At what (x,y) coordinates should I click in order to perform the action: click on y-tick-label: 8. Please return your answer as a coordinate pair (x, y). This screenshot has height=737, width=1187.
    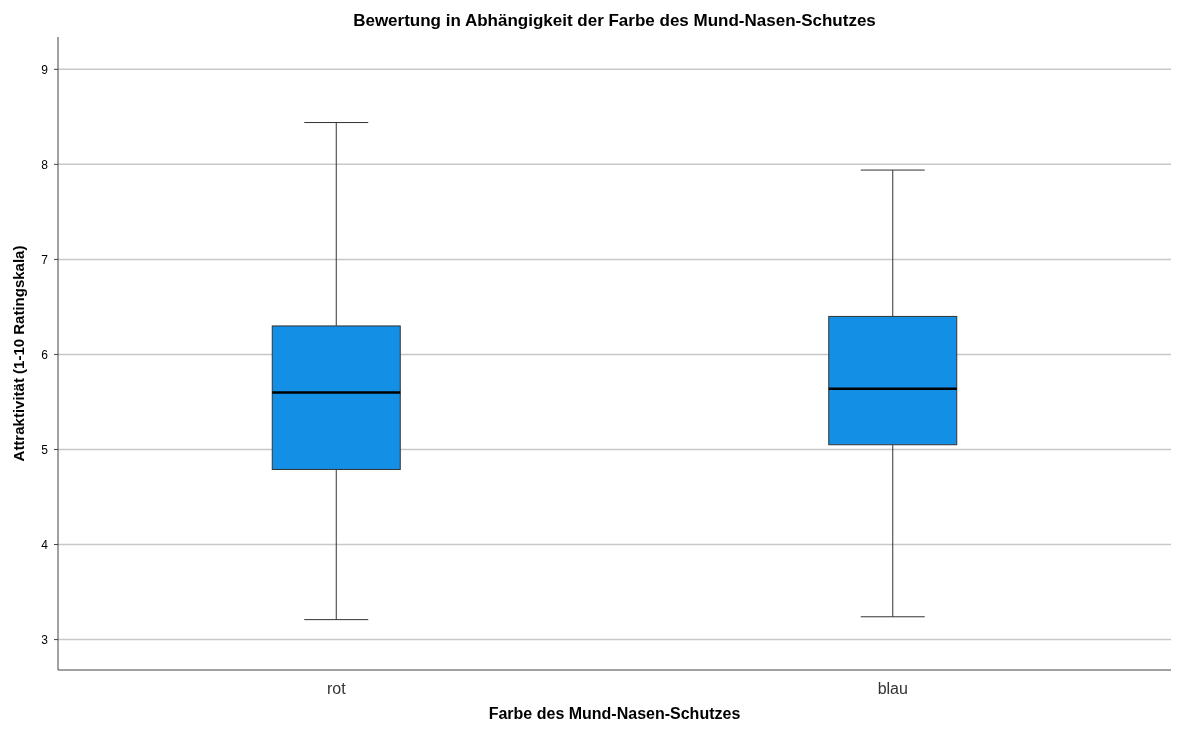
    Looking at the image, I should click on (45, 164).